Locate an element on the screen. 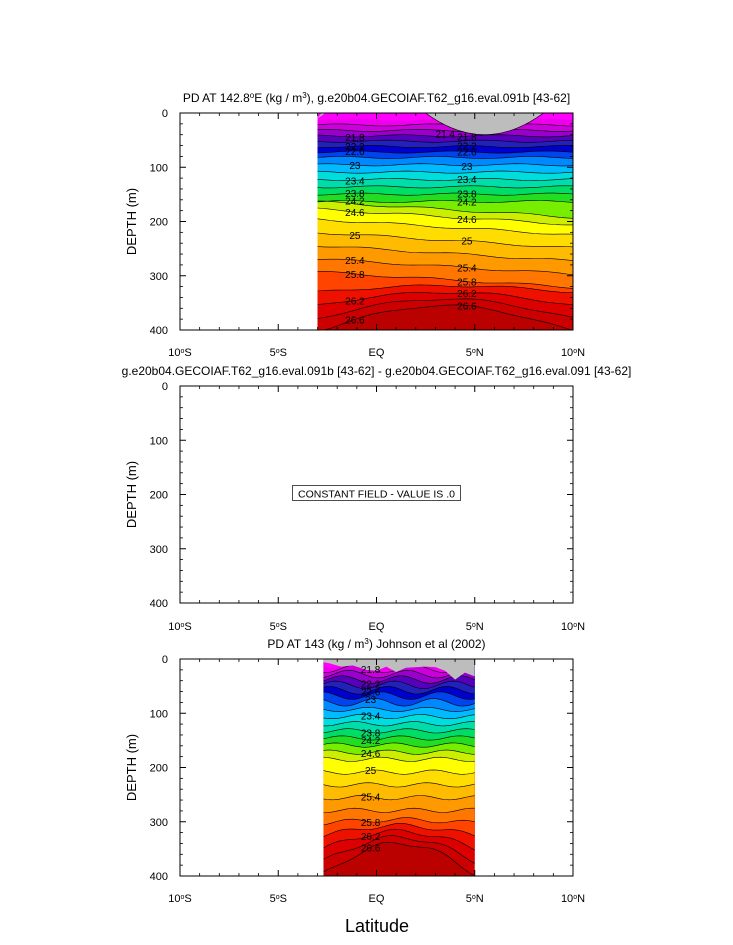  contour-label: 21.4 is located at coordinates (446, 135).